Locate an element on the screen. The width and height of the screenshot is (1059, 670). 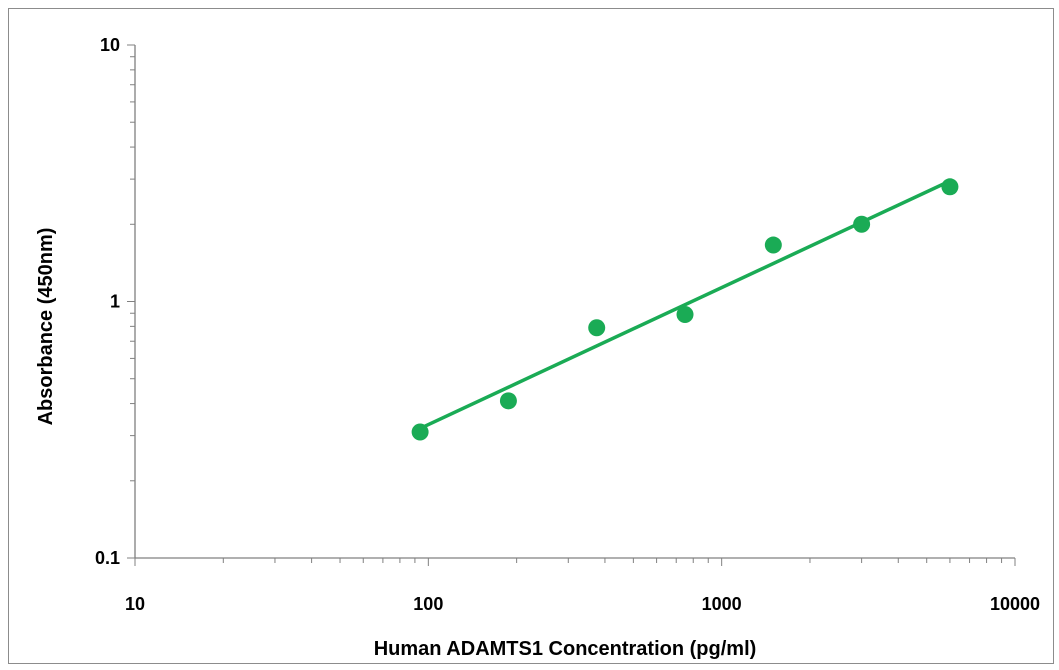
y-tick-label: 1 is located at coordinates (115, 302).